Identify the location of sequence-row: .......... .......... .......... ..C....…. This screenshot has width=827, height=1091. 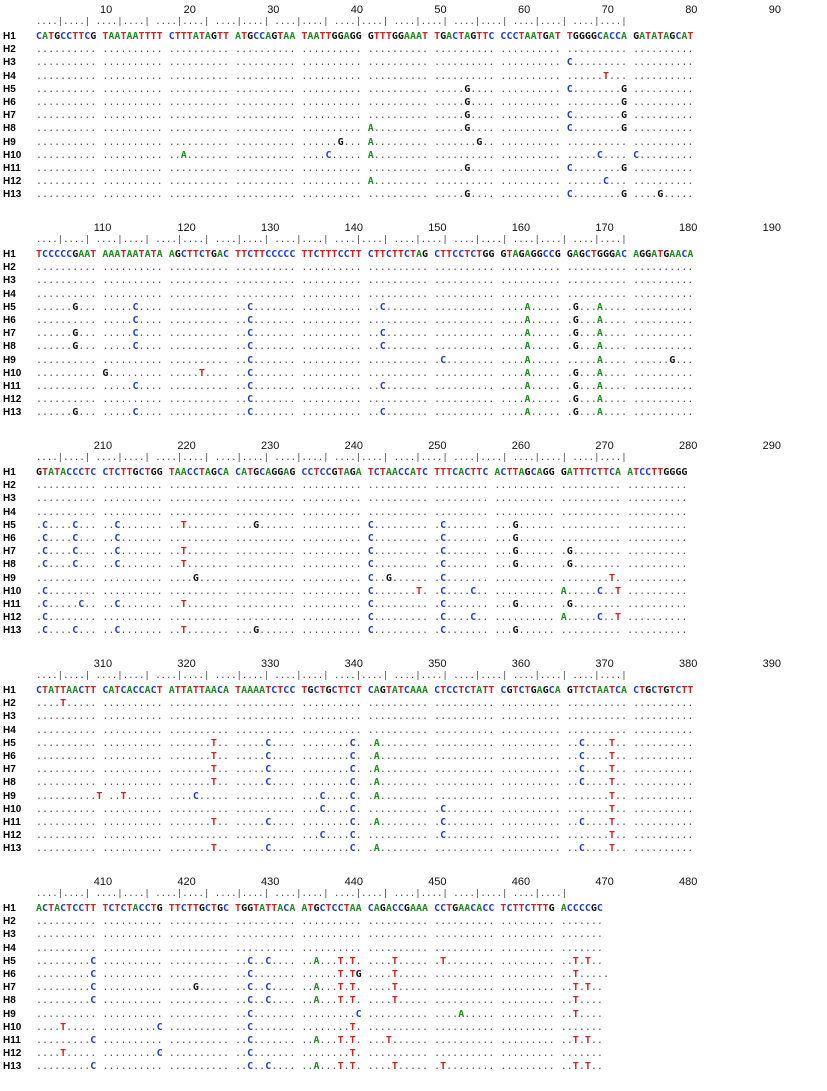
(319, 1014).